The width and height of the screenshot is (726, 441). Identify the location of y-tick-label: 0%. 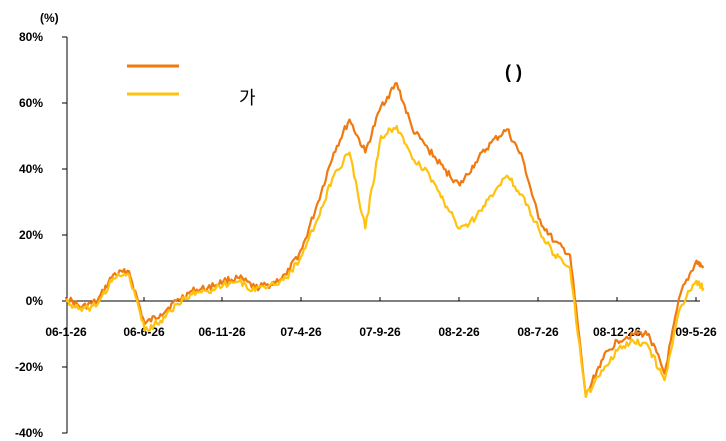
(35, 301).